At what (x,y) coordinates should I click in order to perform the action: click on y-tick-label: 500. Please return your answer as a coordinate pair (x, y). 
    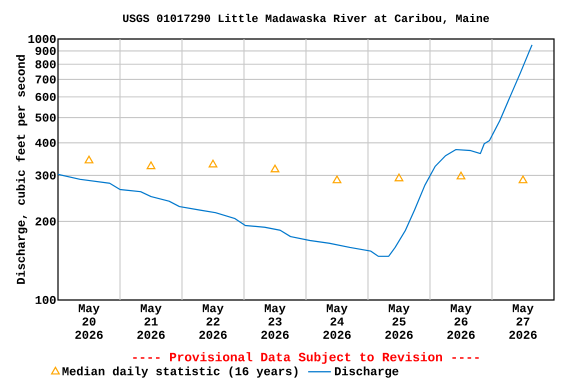
    Looking at the image, I should click on (45, 117).